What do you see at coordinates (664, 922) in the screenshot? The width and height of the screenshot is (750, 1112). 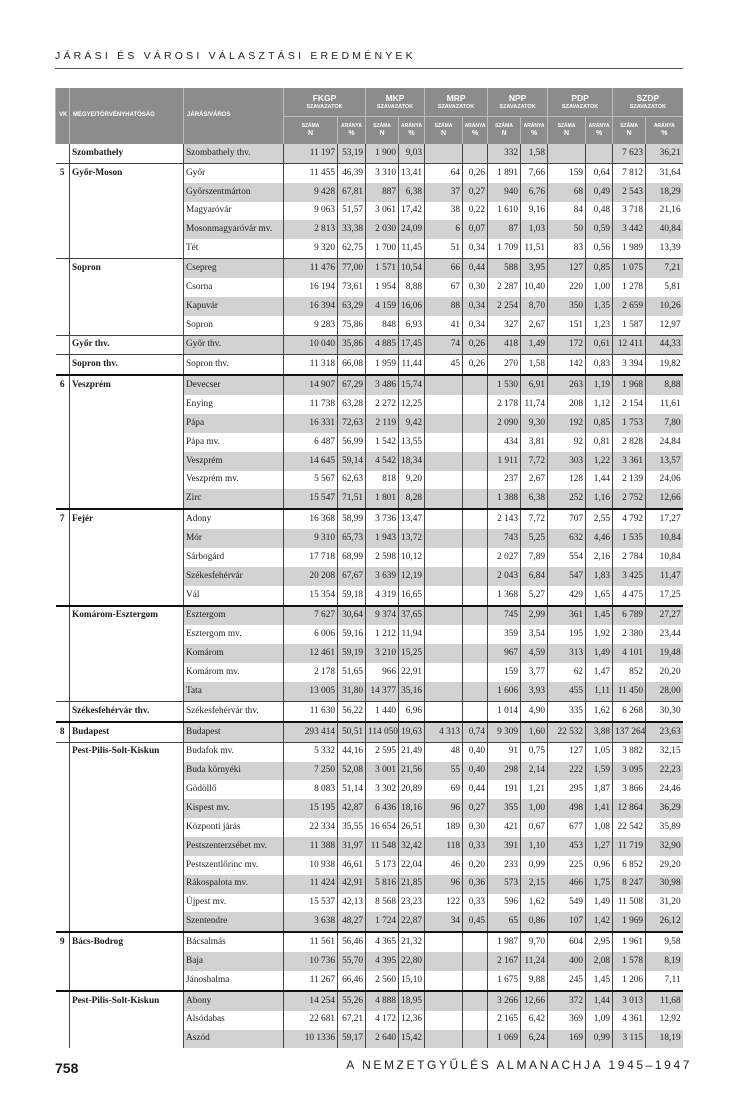 I see `ratio-cell: 26,12` at bounding box center [664, 922].